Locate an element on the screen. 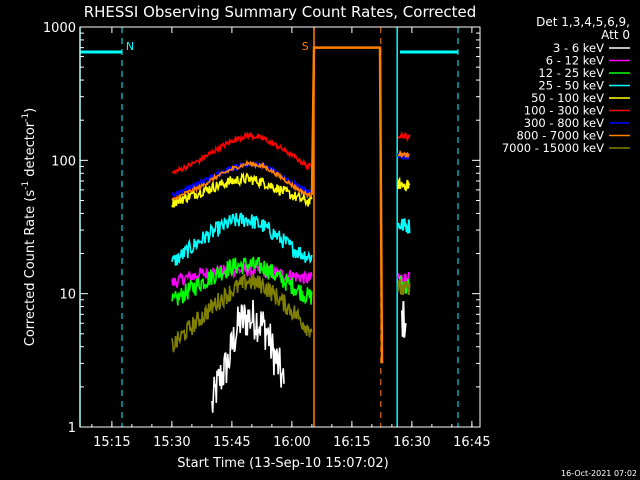  x-tick-label-0: 15:15 is located at coordinates (111, 442).